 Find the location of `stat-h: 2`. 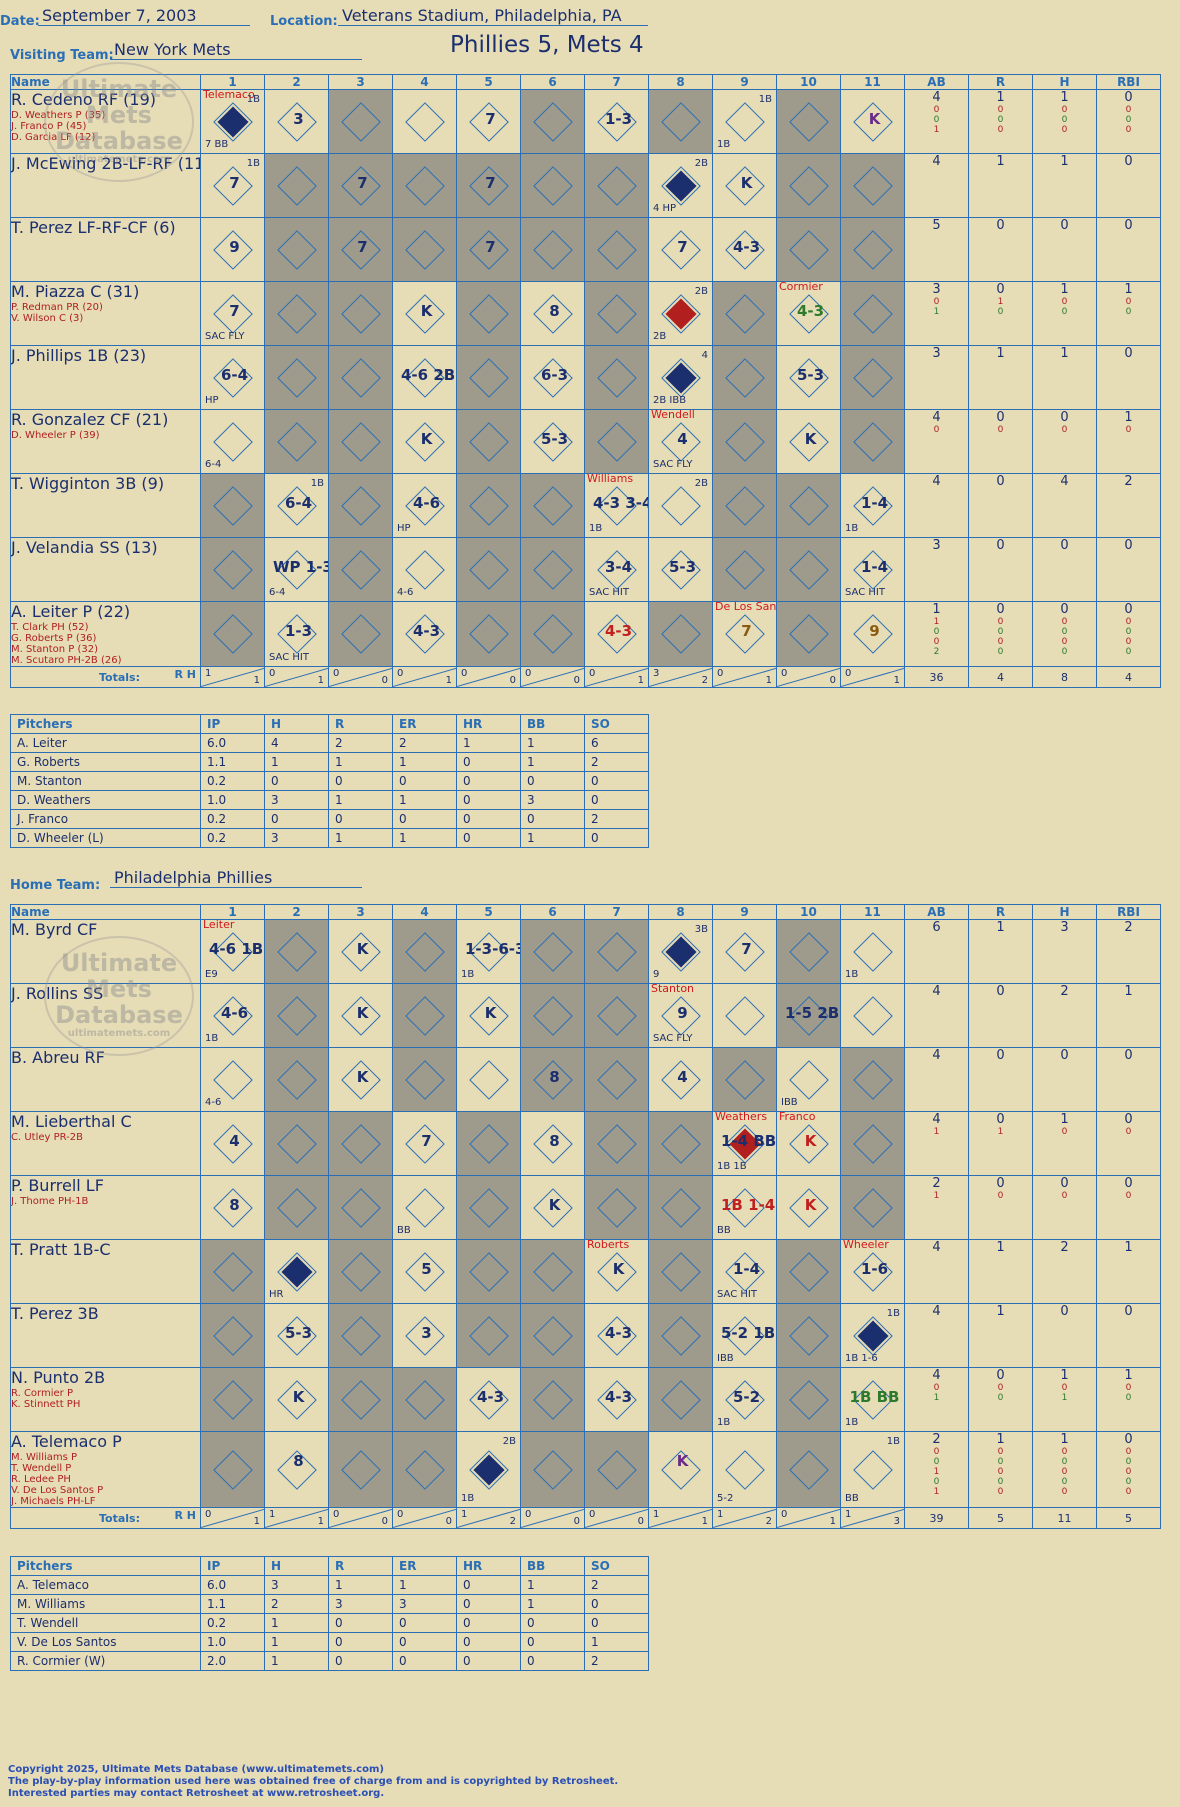

stat-h: 2 is located at coordinates (1064, 1015).